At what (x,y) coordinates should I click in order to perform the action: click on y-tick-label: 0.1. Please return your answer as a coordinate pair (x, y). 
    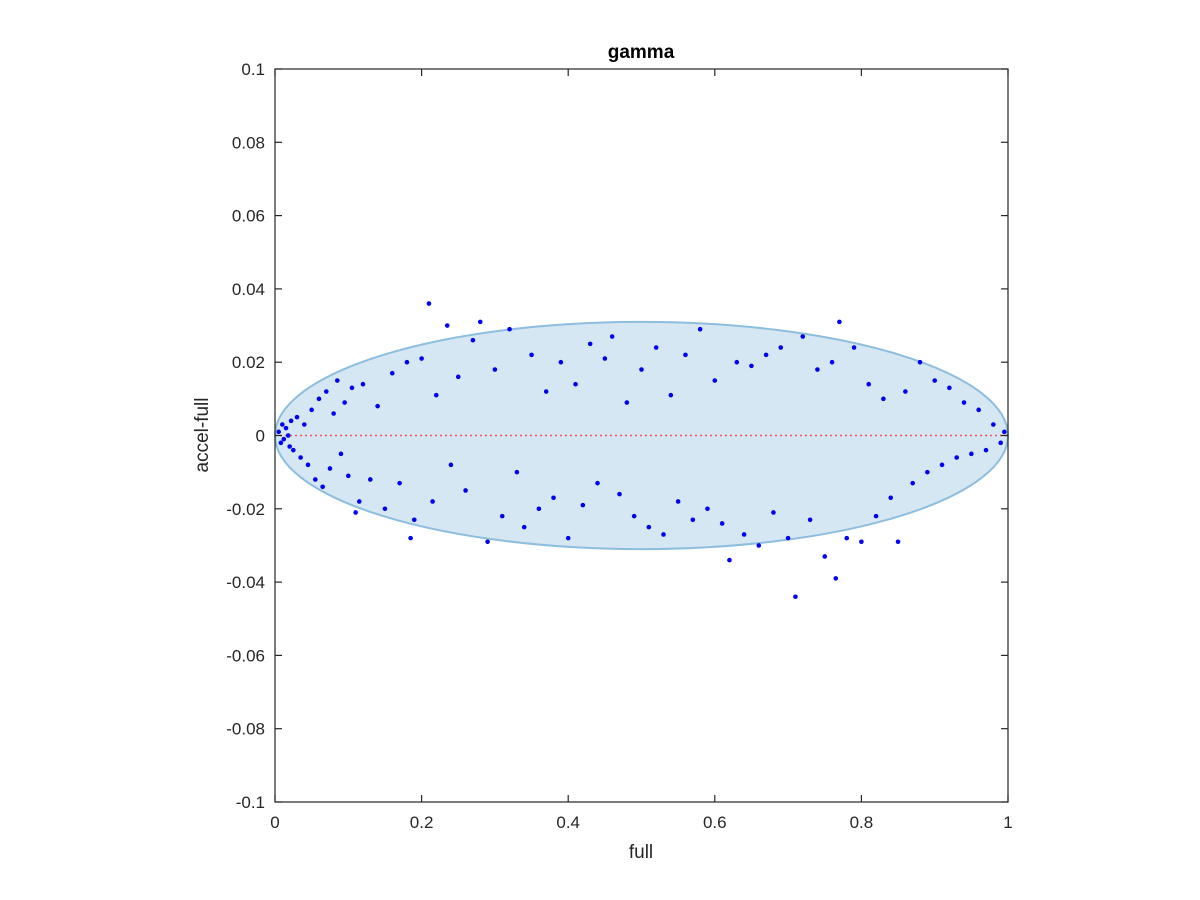
    Looking at the image, I should click on (253, 69).